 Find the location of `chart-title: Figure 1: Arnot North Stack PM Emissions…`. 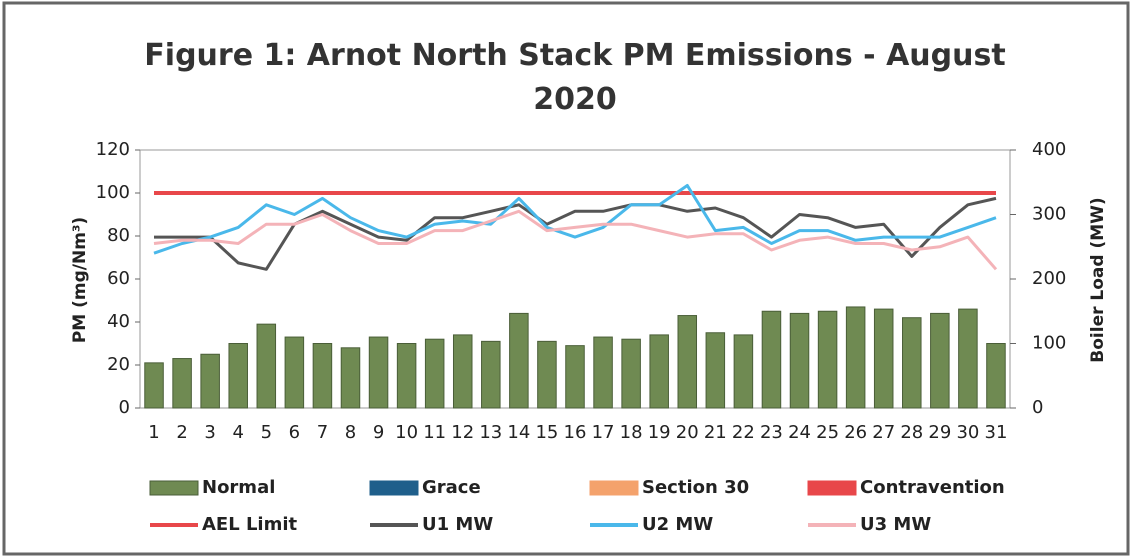

chart-title: Figure 1: Arnot North Stack PM Emissions… is located at coordinates (575, 77).